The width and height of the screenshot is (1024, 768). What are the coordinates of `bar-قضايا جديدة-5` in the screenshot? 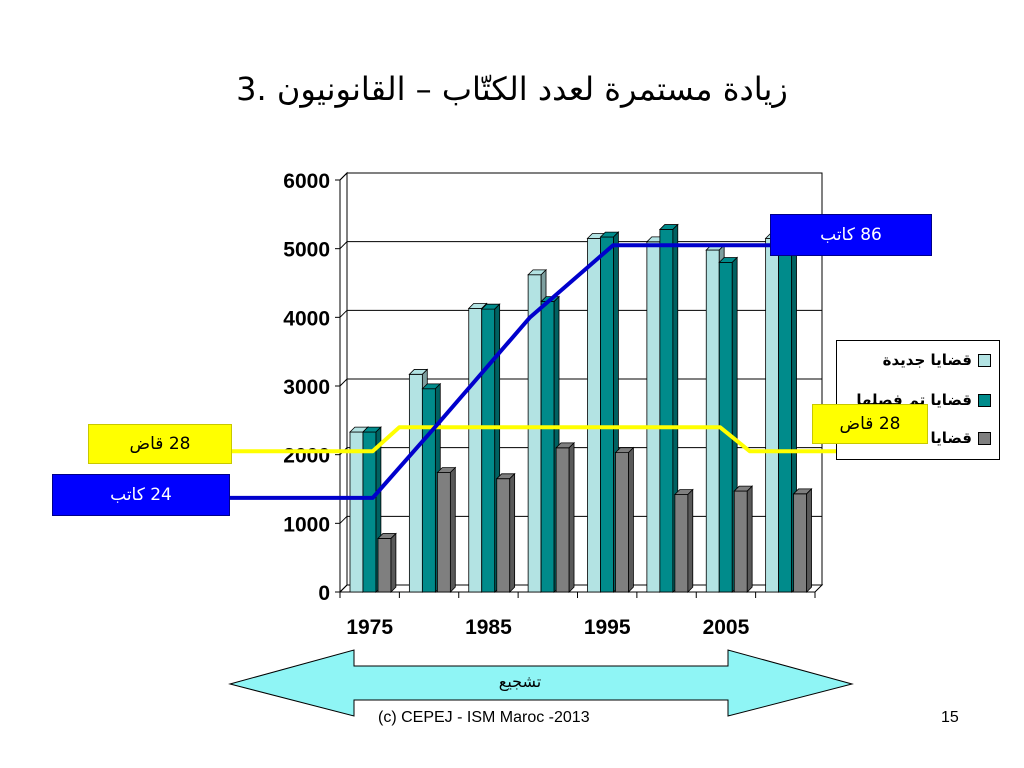 It's located at (653, 417).